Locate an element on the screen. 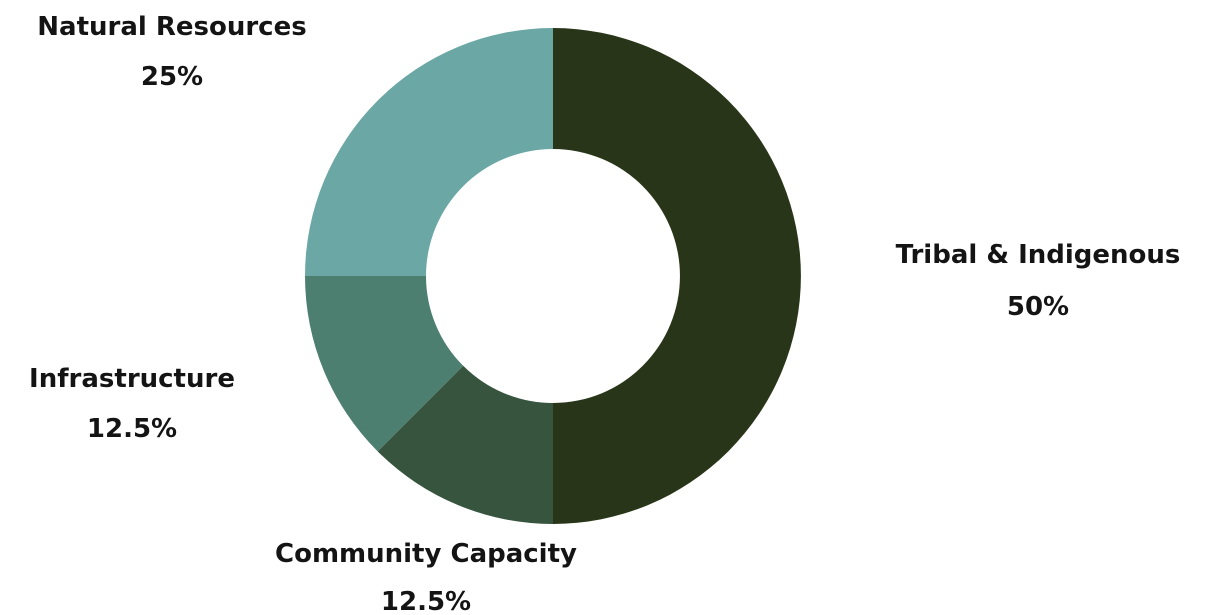  slice-label: Infrastructure is located at coordinates (132, 379).